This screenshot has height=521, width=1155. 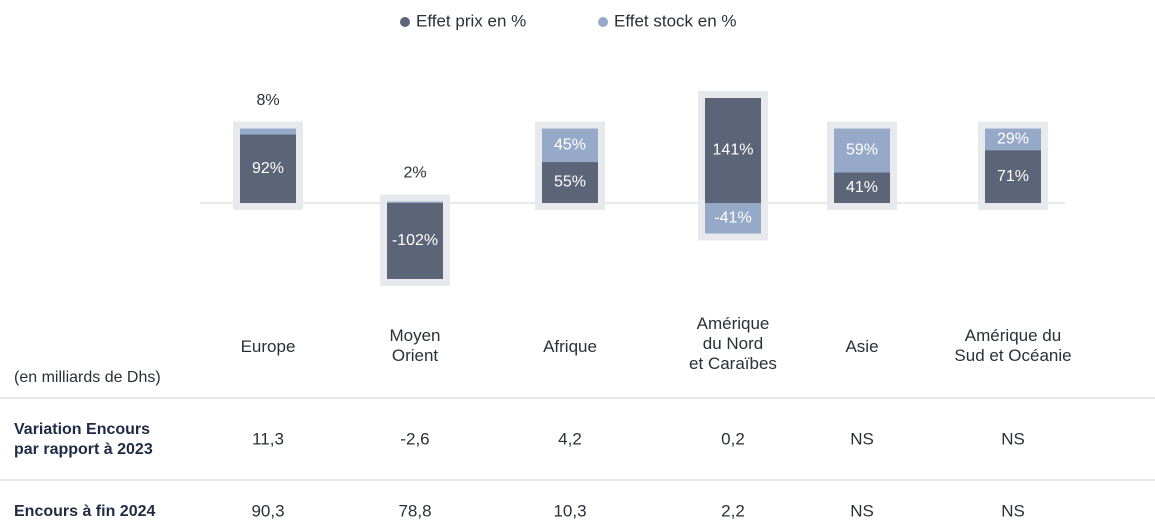 What do you see at coordinates (675, 20) in the screenshot?
I see `legend-label: Effet stock en %` at bounding box center [675, 20].